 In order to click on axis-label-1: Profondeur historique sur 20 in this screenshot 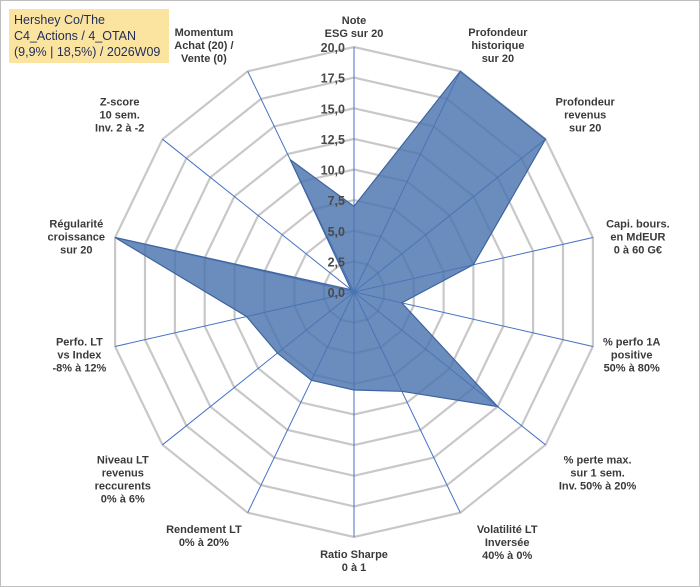, I will do `click(498, 46)`.